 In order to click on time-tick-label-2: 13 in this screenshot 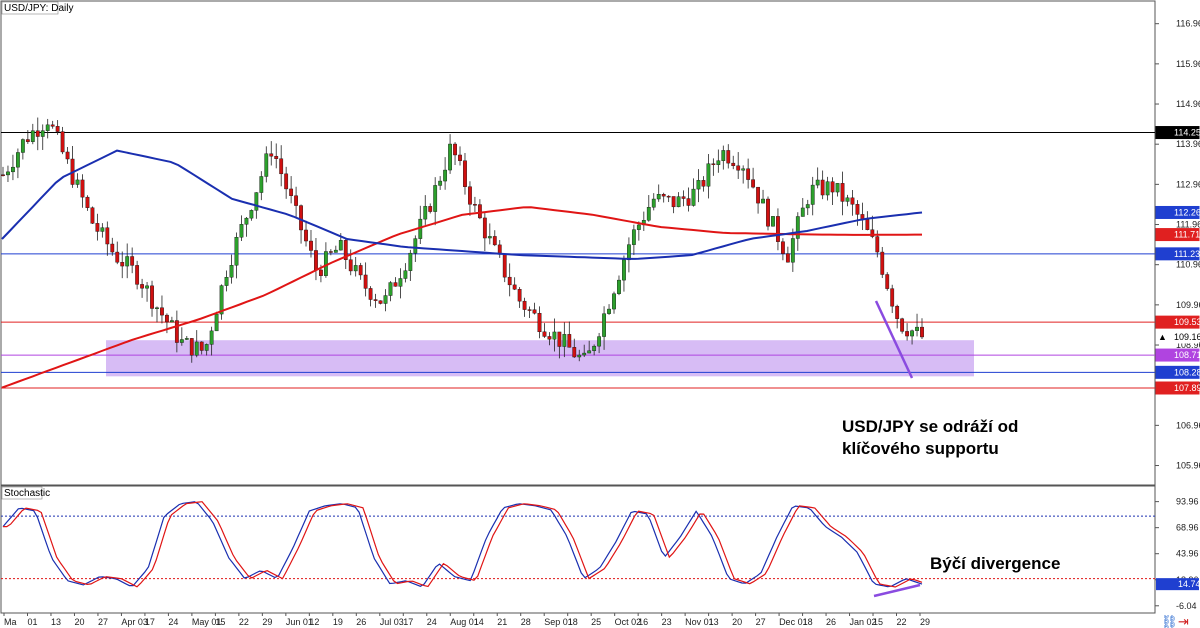, I will do `click(56, 622)`.